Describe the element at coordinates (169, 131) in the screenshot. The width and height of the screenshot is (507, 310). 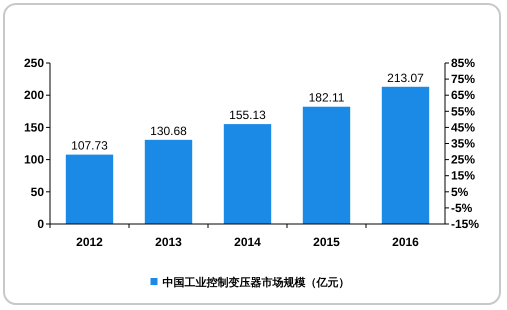
I see `data-label: 130.68` at that location.